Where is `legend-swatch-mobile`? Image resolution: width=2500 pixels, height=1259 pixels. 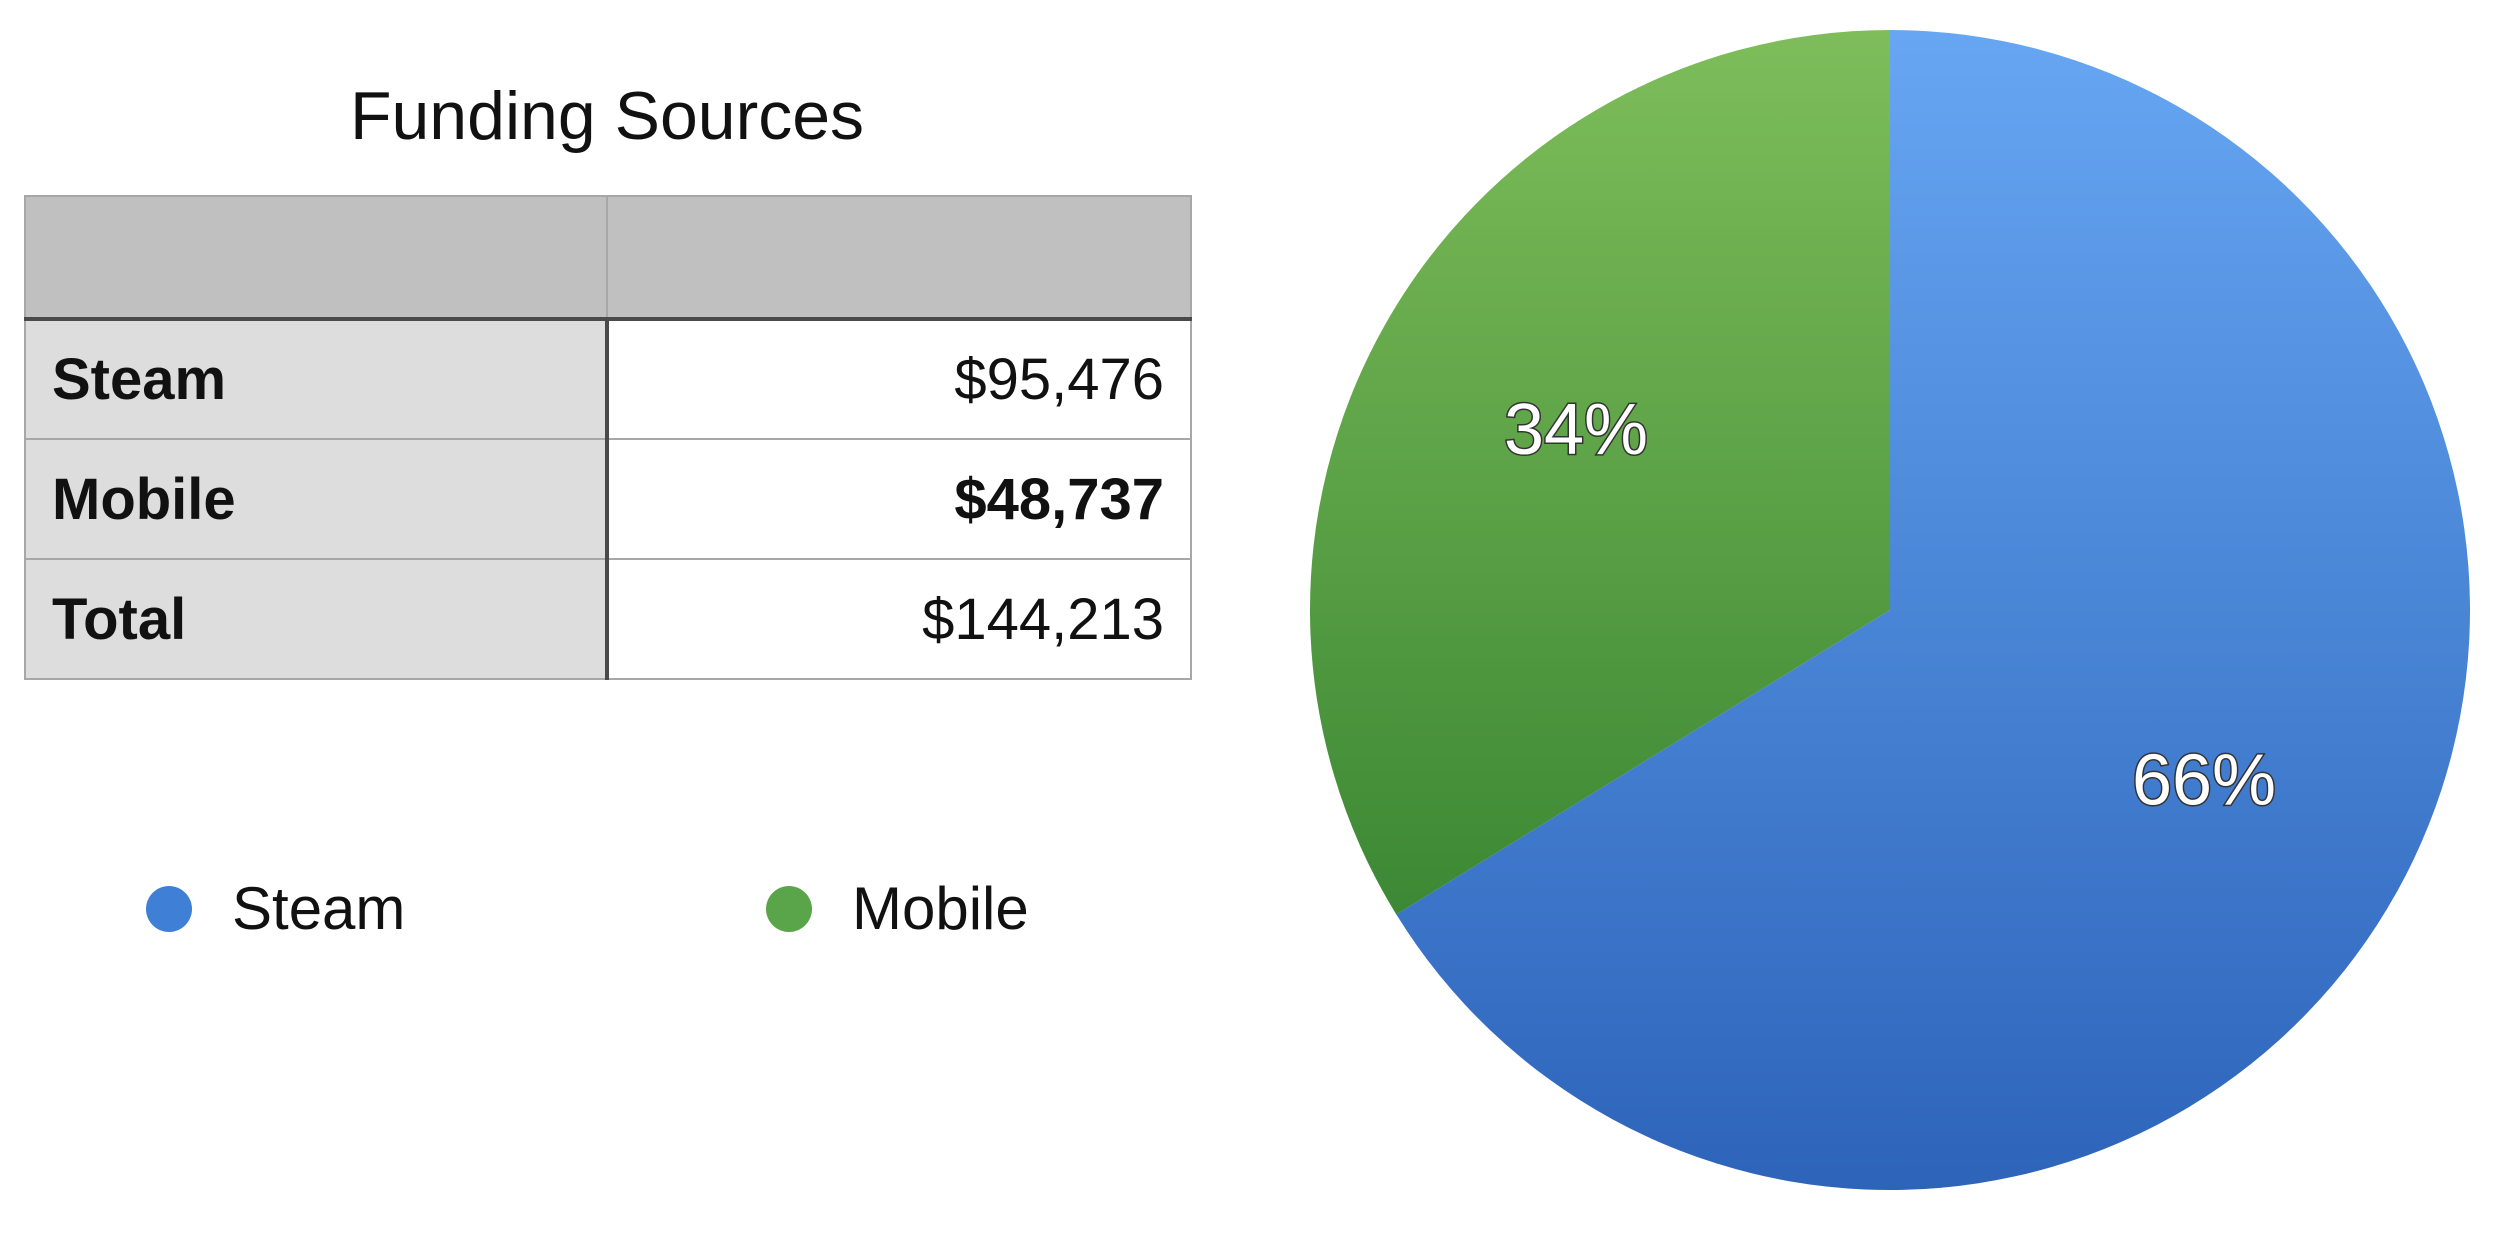
legend-swatch-mobile is located at coordinates (789, 909).